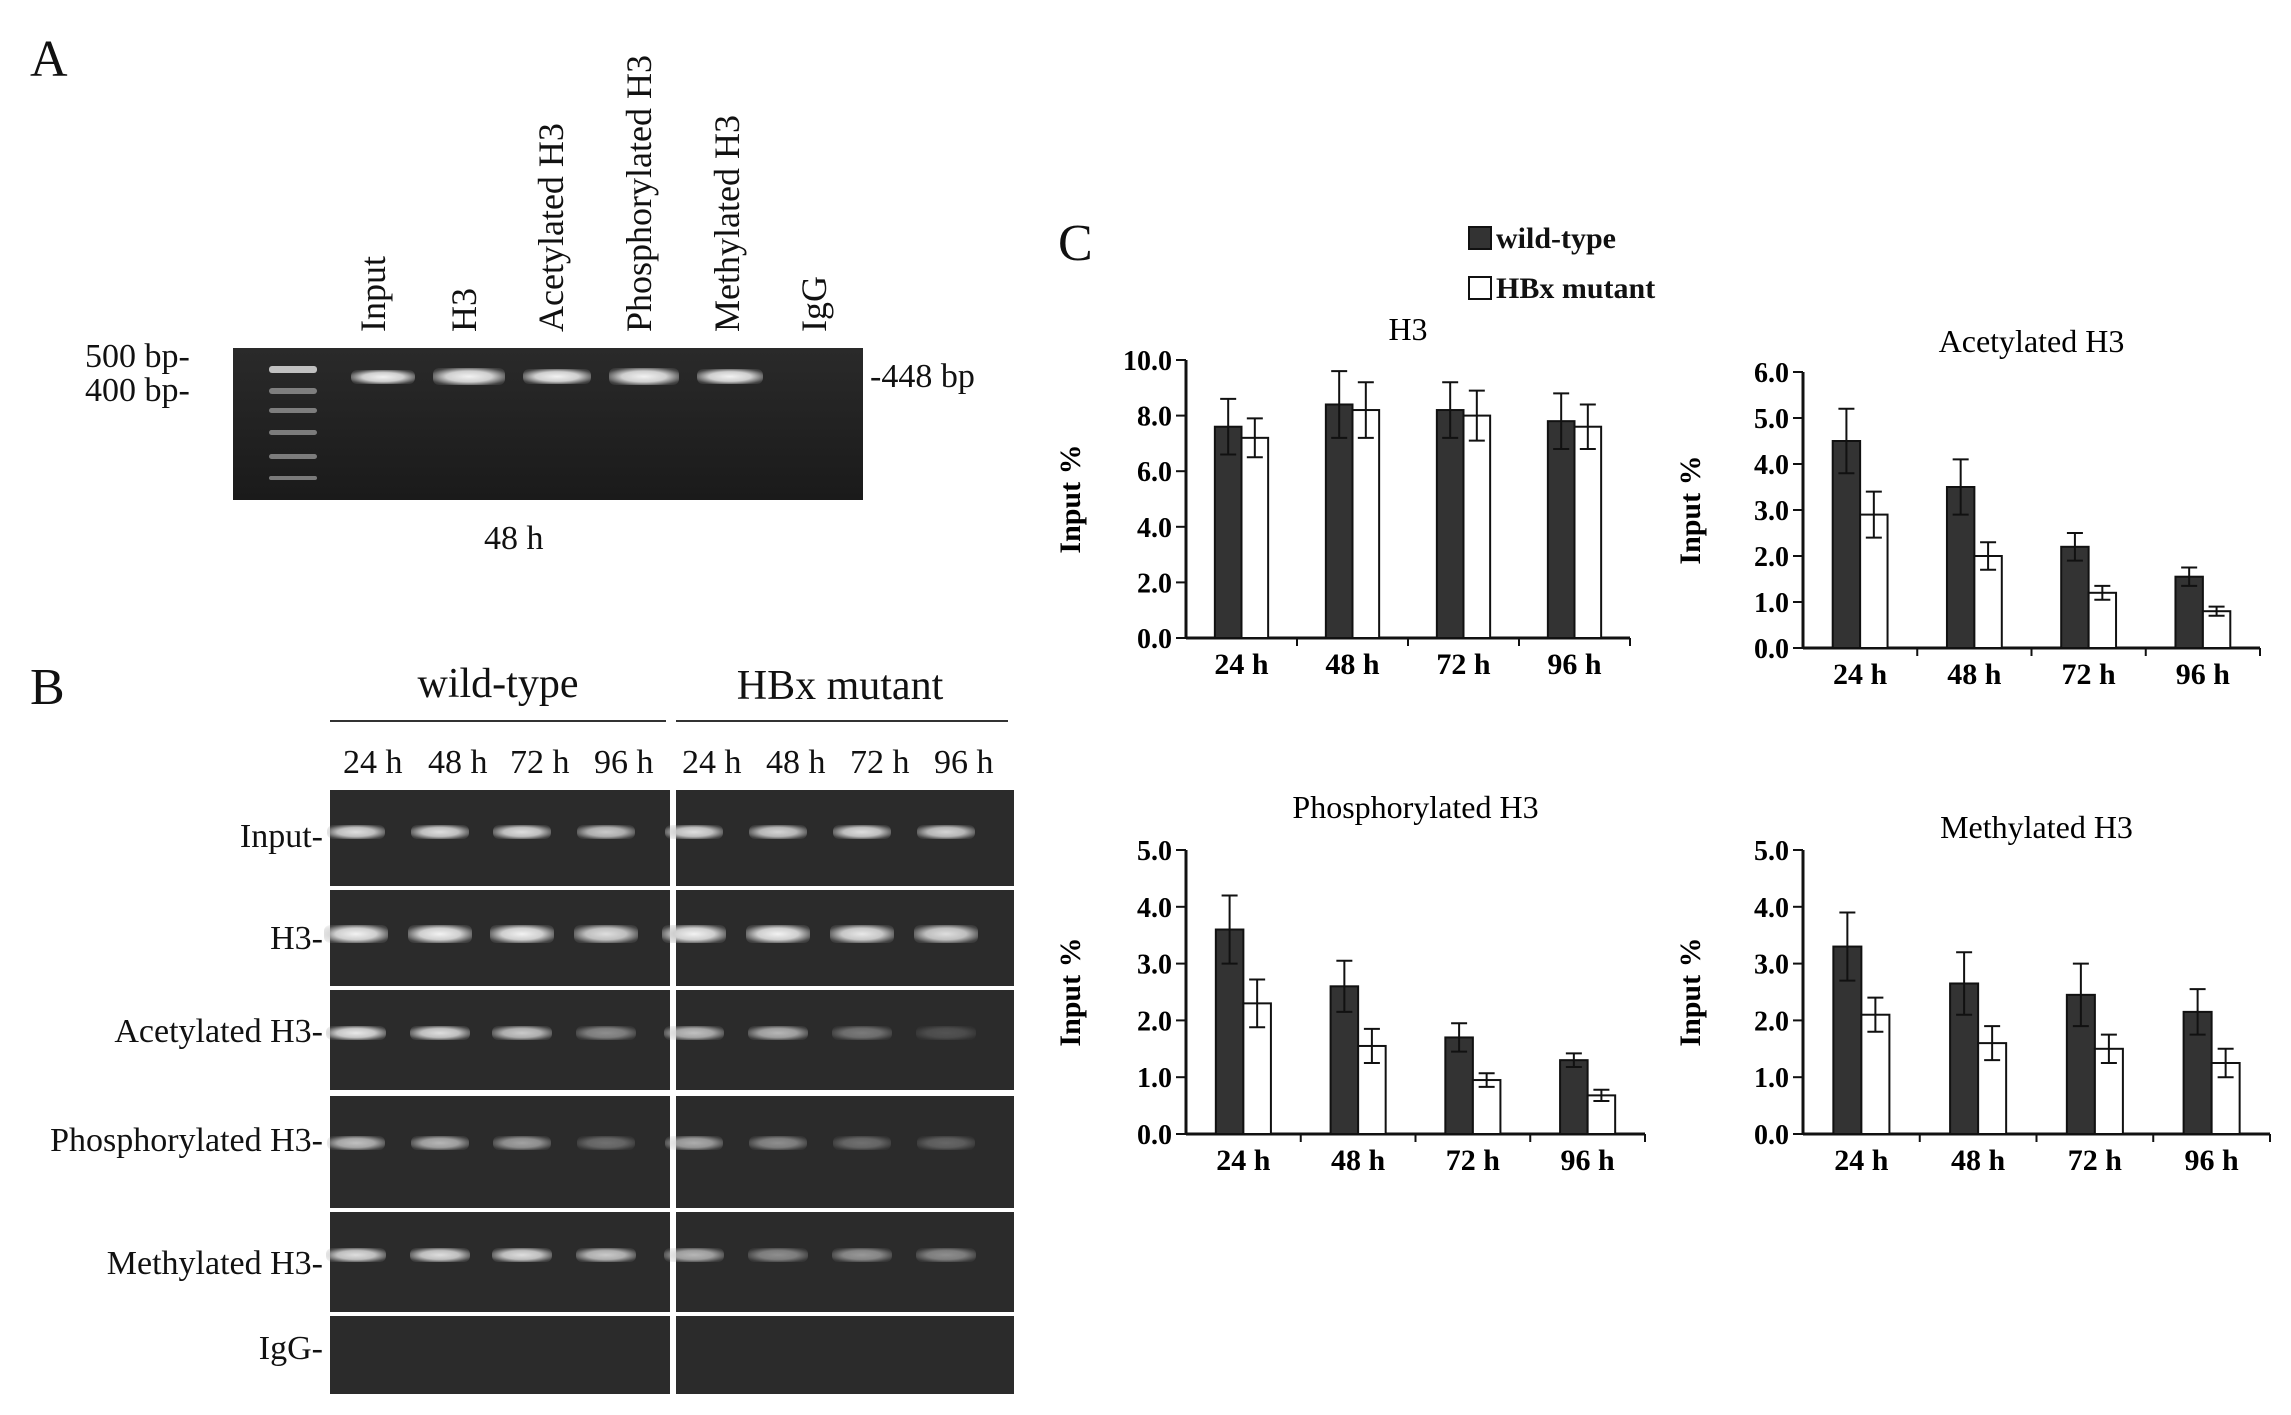 This screenshot has width=2291, height=1415. What do you see at coordinates (498, 721) in the screenshot?
I see `group-line-wild-type` at bounding box center [498, 721].